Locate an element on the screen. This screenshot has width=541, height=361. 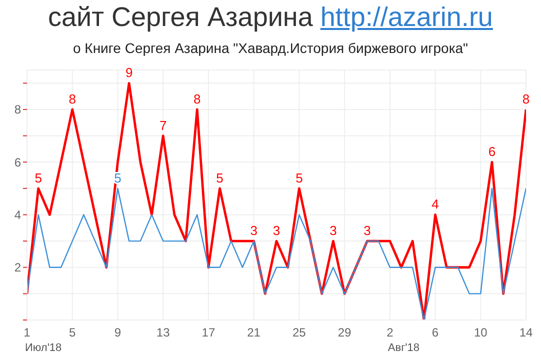
data-label: 4 is located at coordinates (435, 204).